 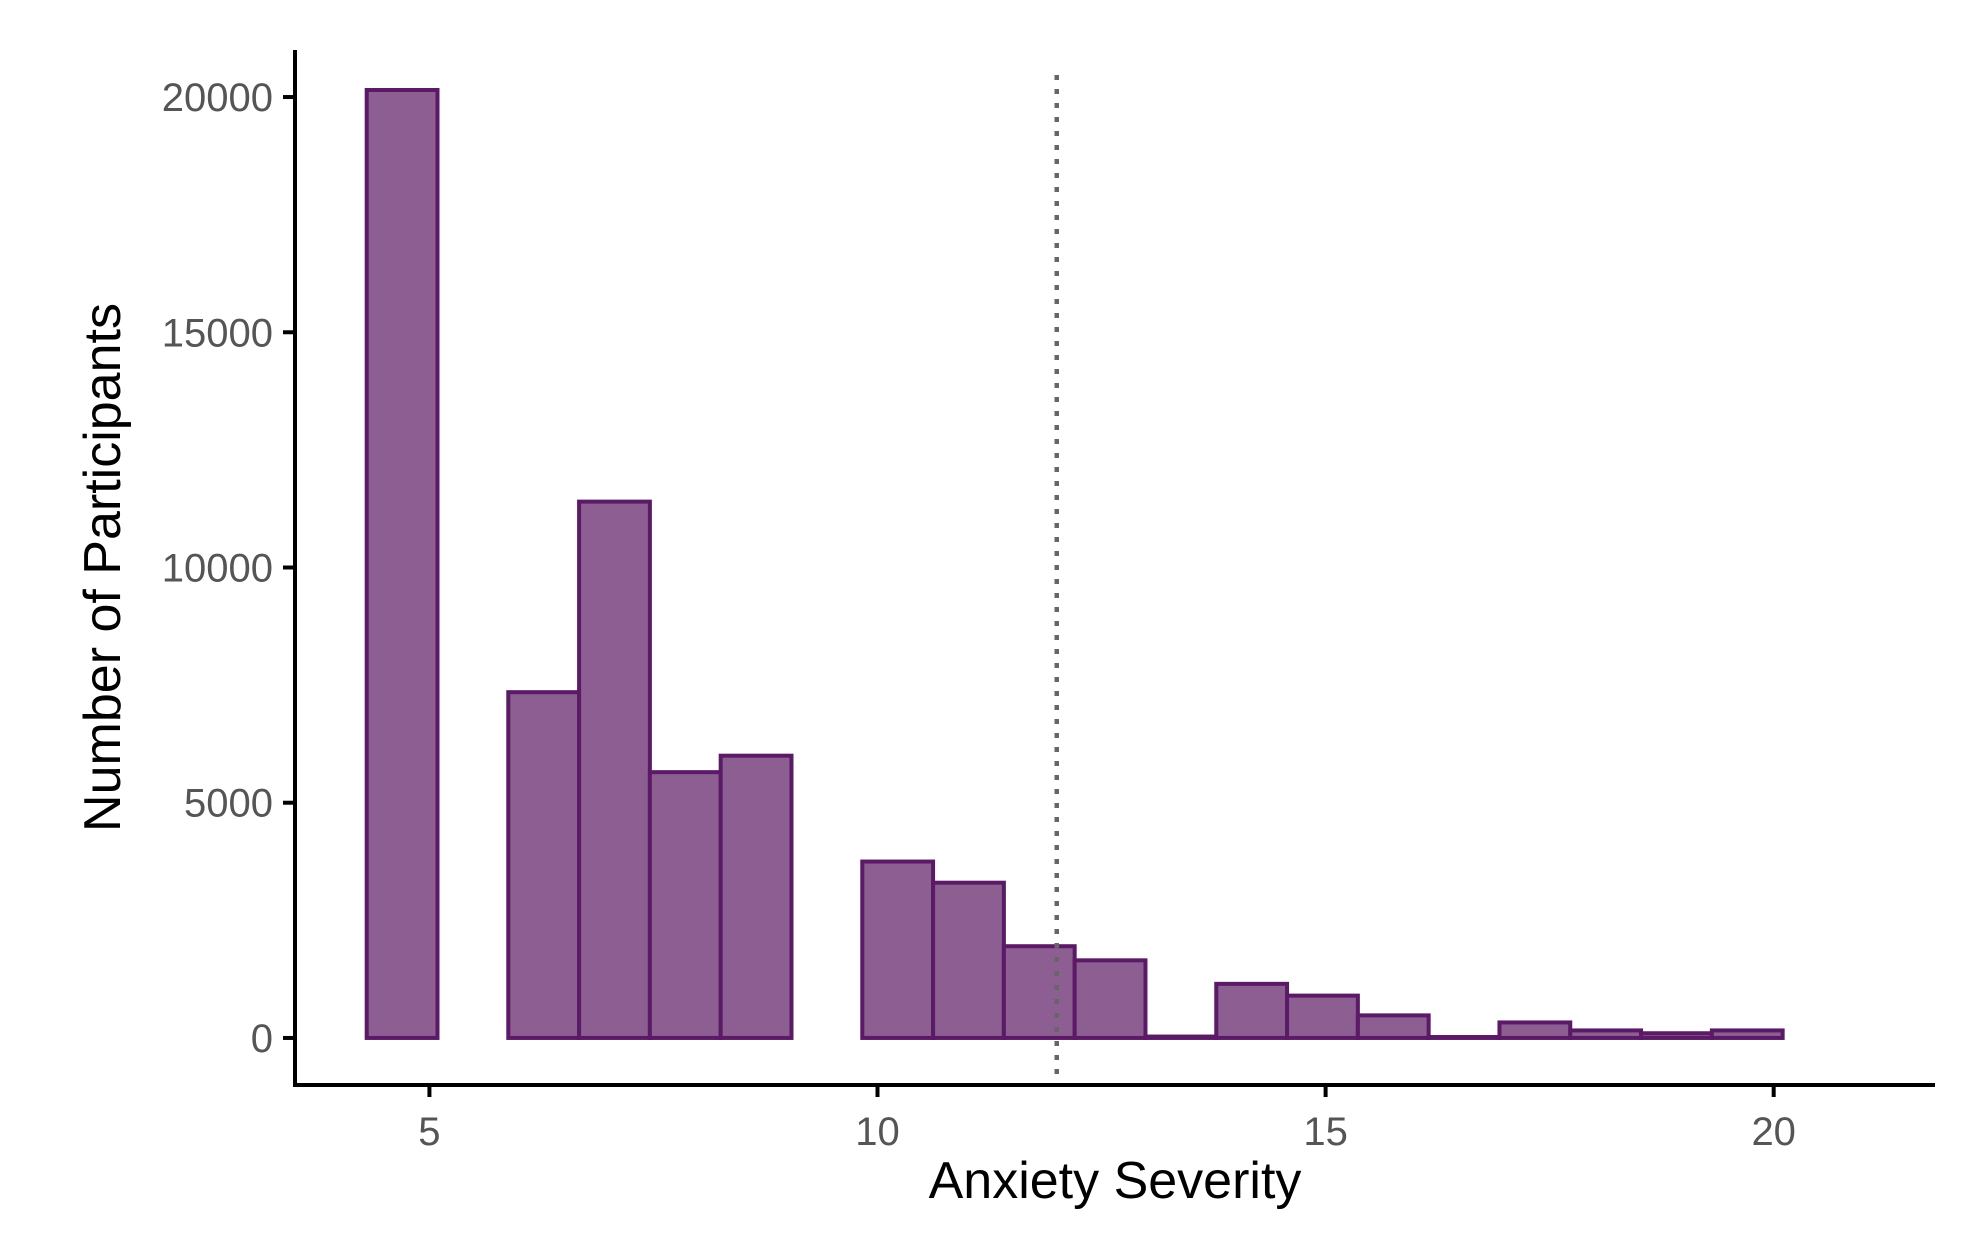 What do you see at coordinates (217, 98) in the screenshot?
I see `y-tick-label: 20000` at bounding box center [217, 98].